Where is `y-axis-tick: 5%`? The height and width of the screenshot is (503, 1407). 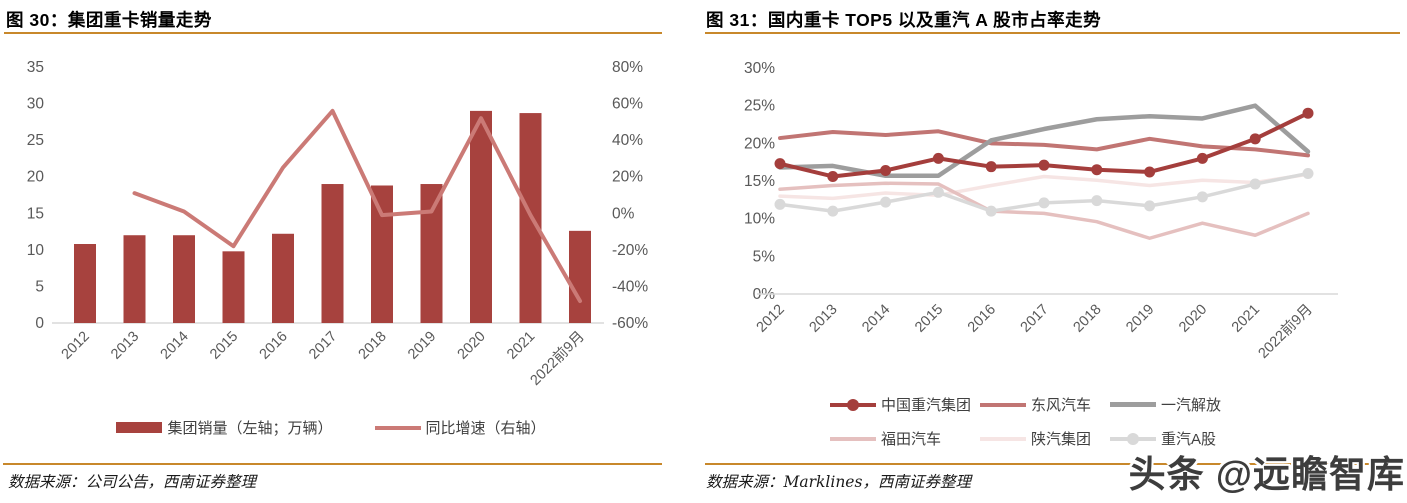 y-axis-tick: 5% is located at coordinates (764, 256).